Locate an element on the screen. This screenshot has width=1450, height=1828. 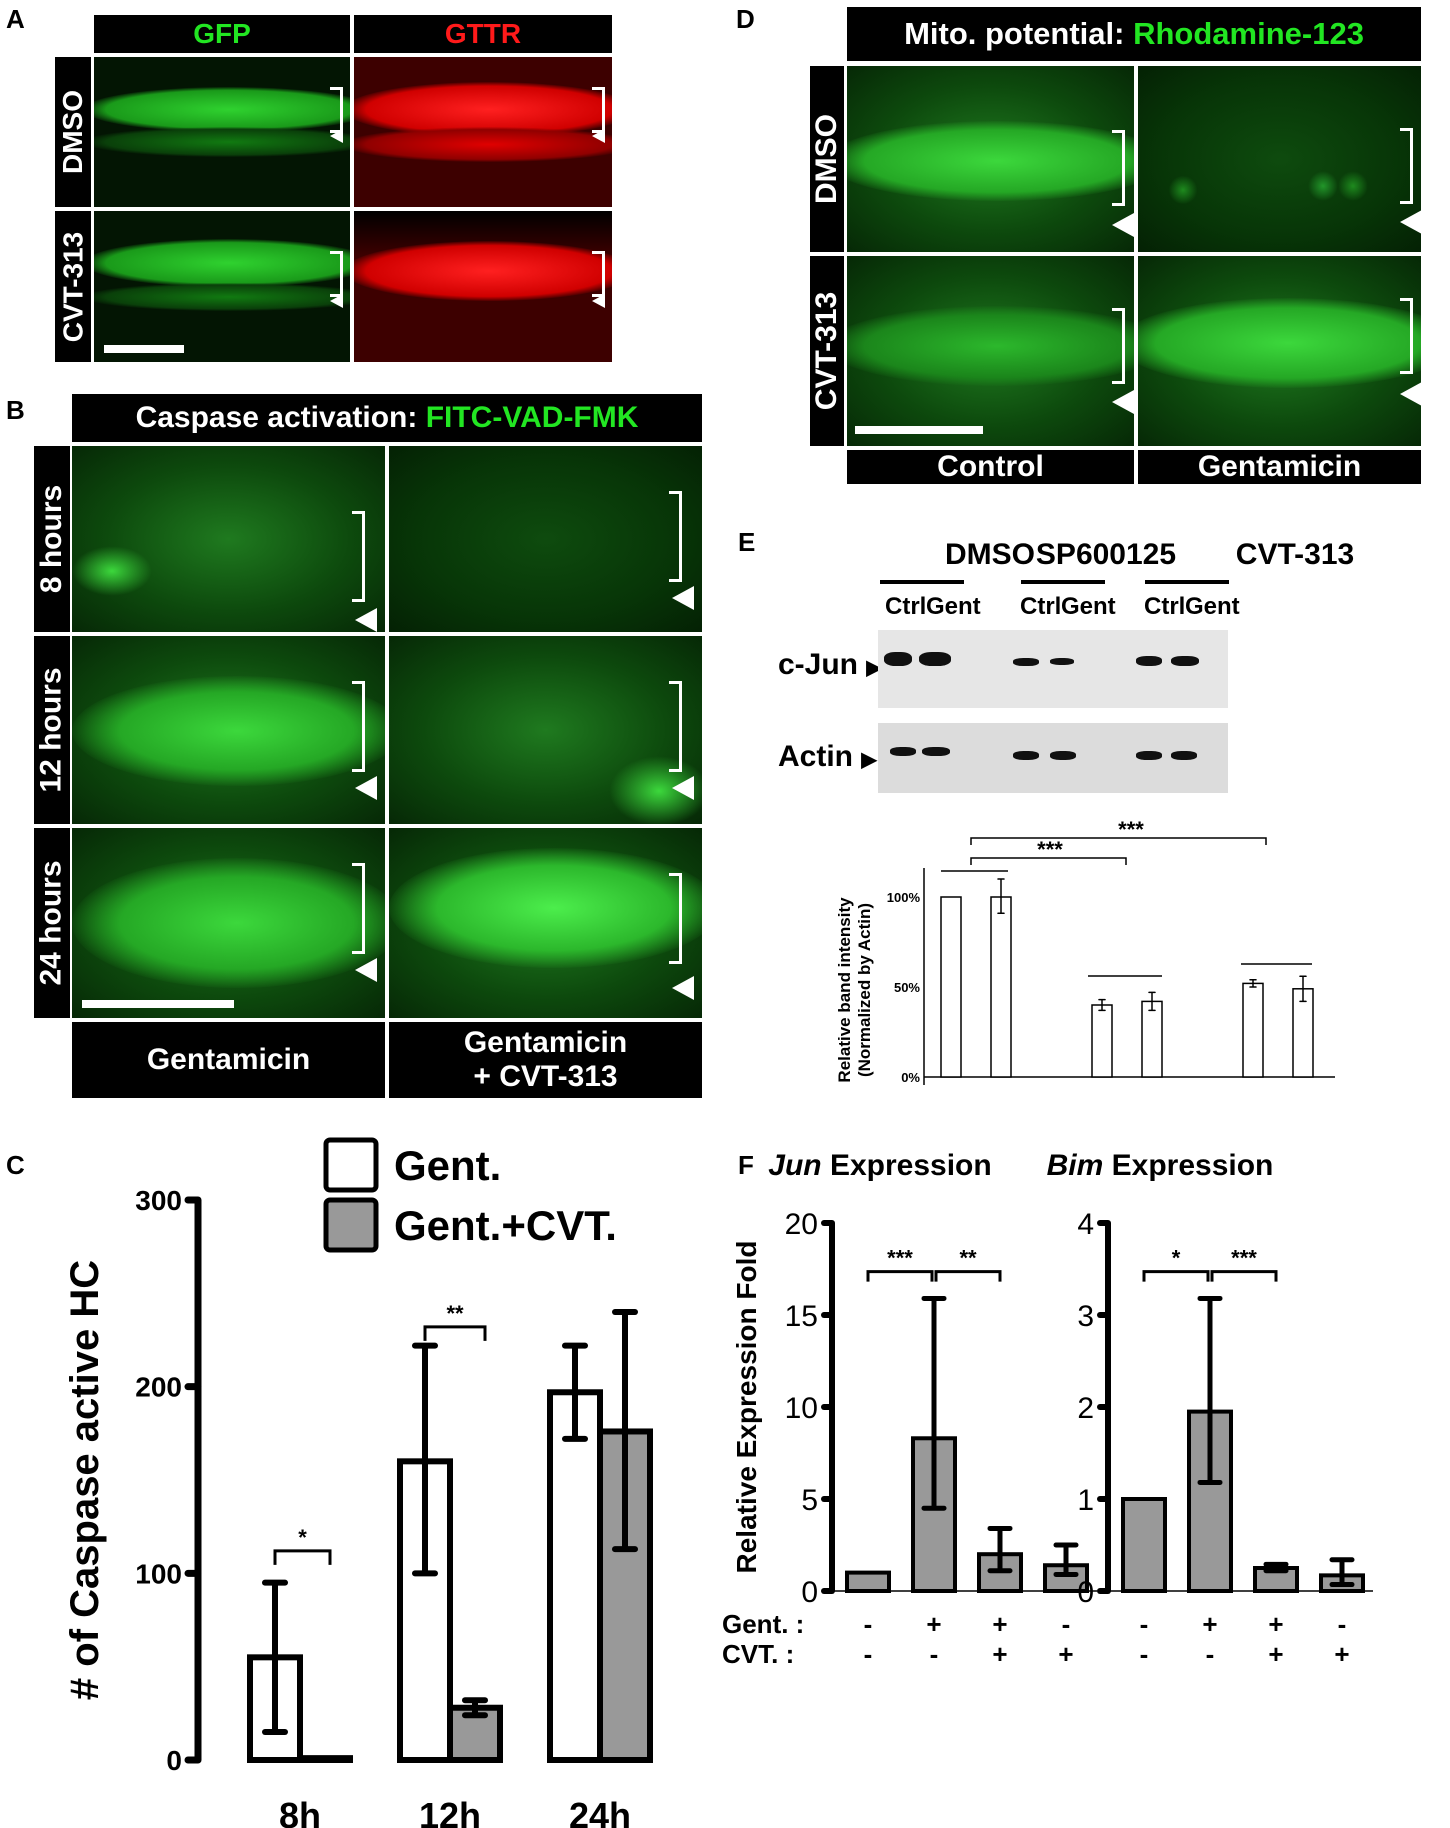
panel-f-label: F is located at coordinates (746, 1165).